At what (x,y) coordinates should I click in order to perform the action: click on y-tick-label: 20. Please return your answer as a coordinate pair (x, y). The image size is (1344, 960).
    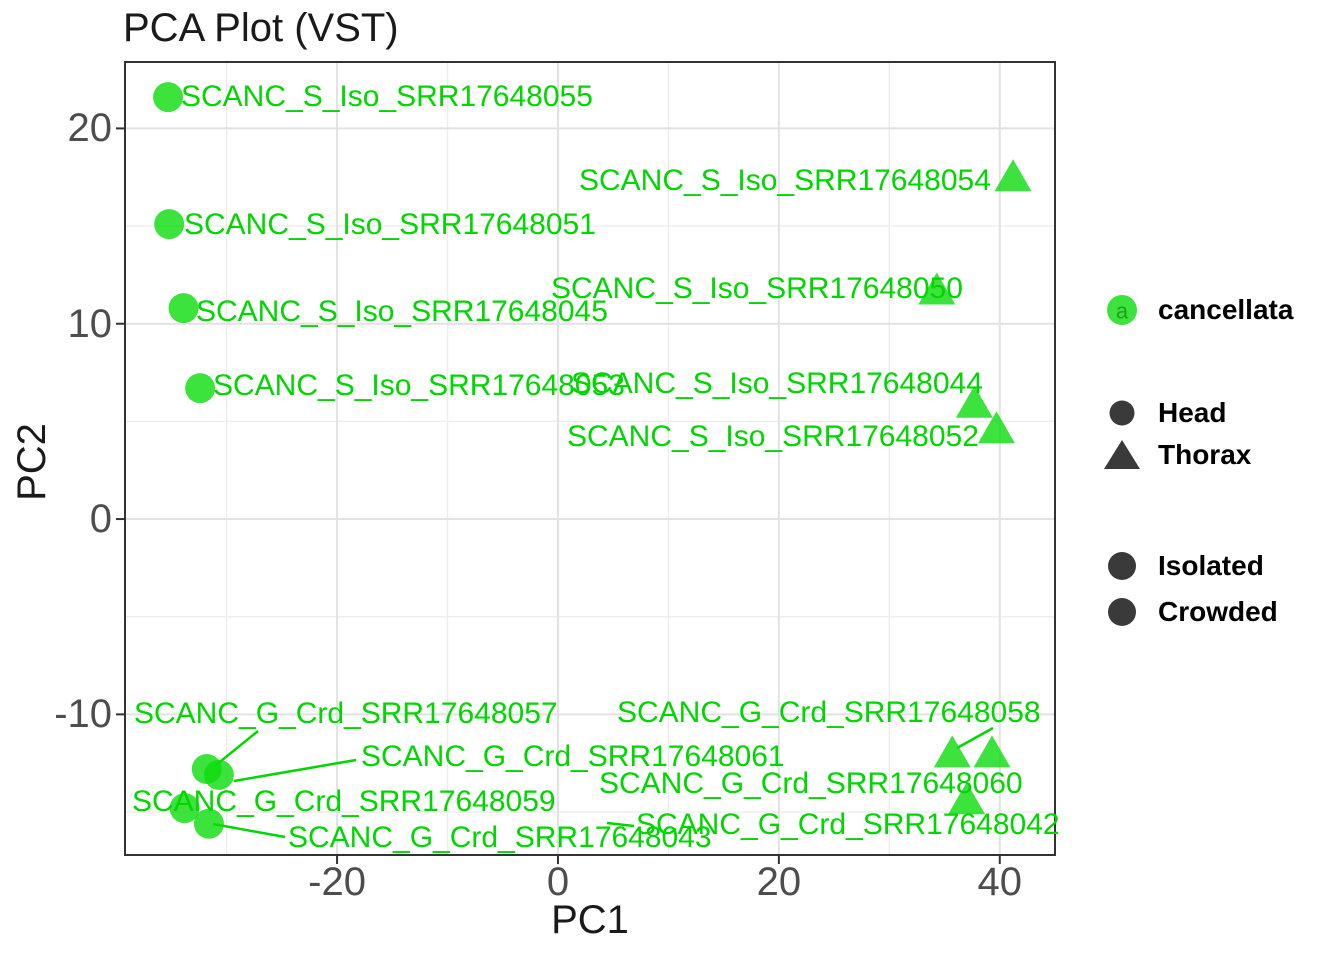
    Looking at the image, I should click on (90, 128).